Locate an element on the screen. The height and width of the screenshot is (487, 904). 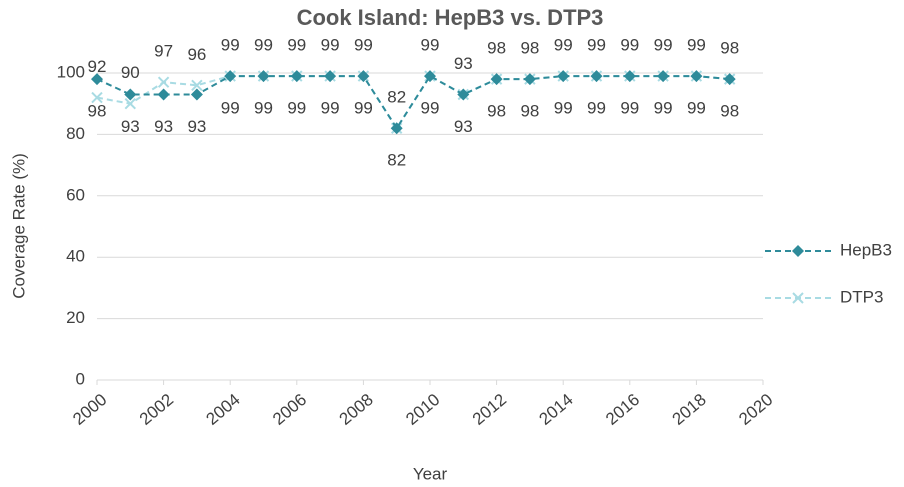
y-tick-label: 60 is located at coordinates (75, 194).